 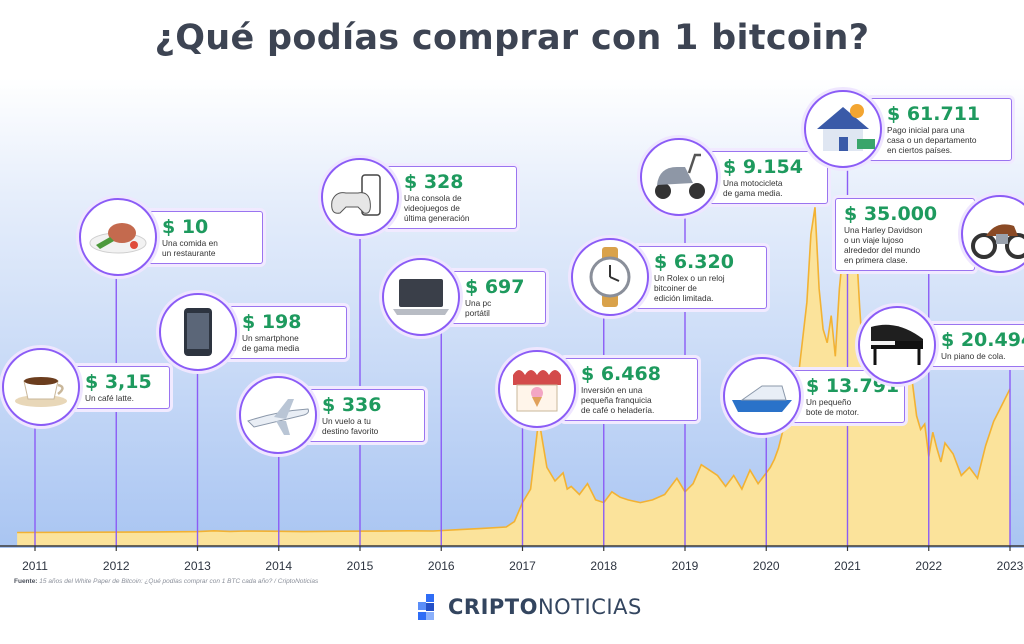 I want to click on item-description-2014: Un vuelo a tu destino favorito, so click(x=350, y=425).